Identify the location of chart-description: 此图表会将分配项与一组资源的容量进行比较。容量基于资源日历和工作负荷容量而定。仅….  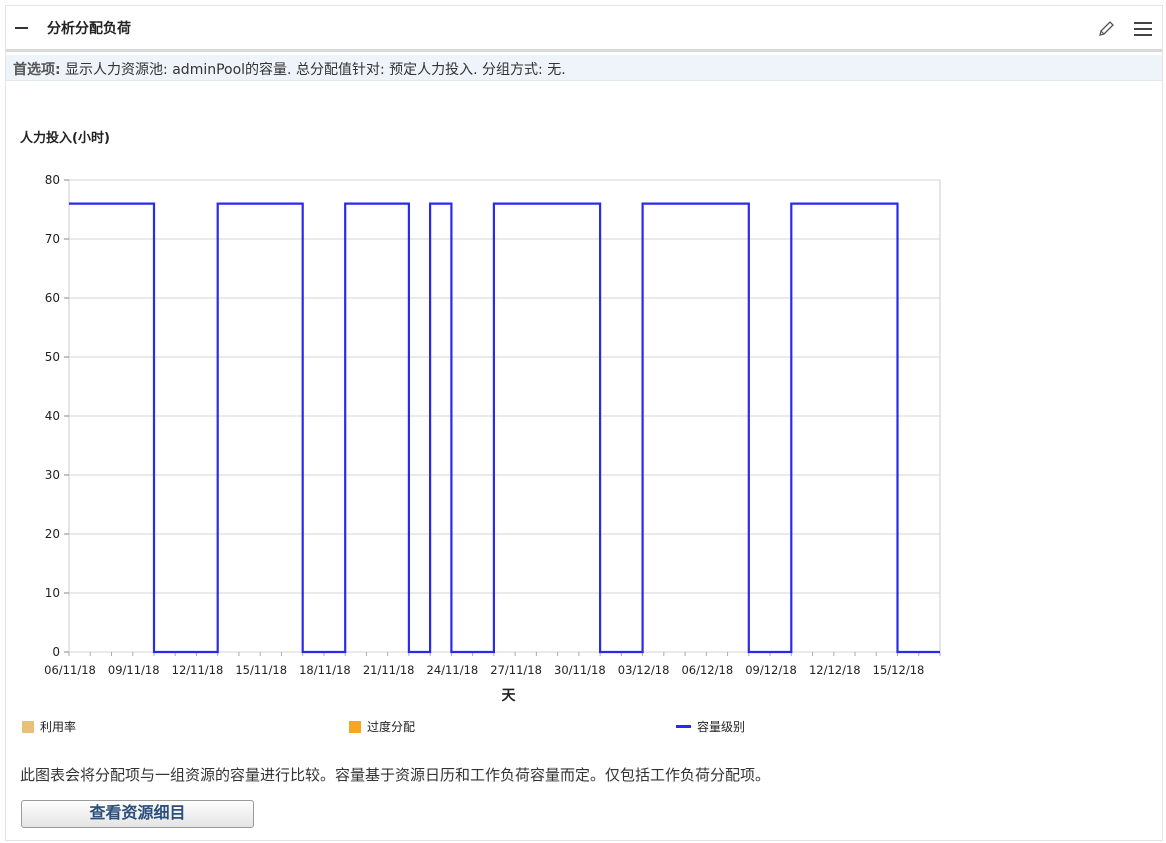
(395, 775).